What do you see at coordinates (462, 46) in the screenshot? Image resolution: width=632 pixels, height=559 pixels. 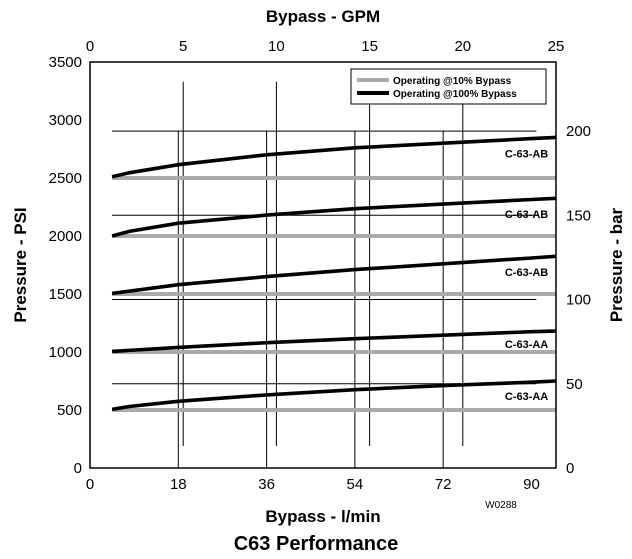 I see `x-top-tick-label: 20` at bounding box center [462, 46].